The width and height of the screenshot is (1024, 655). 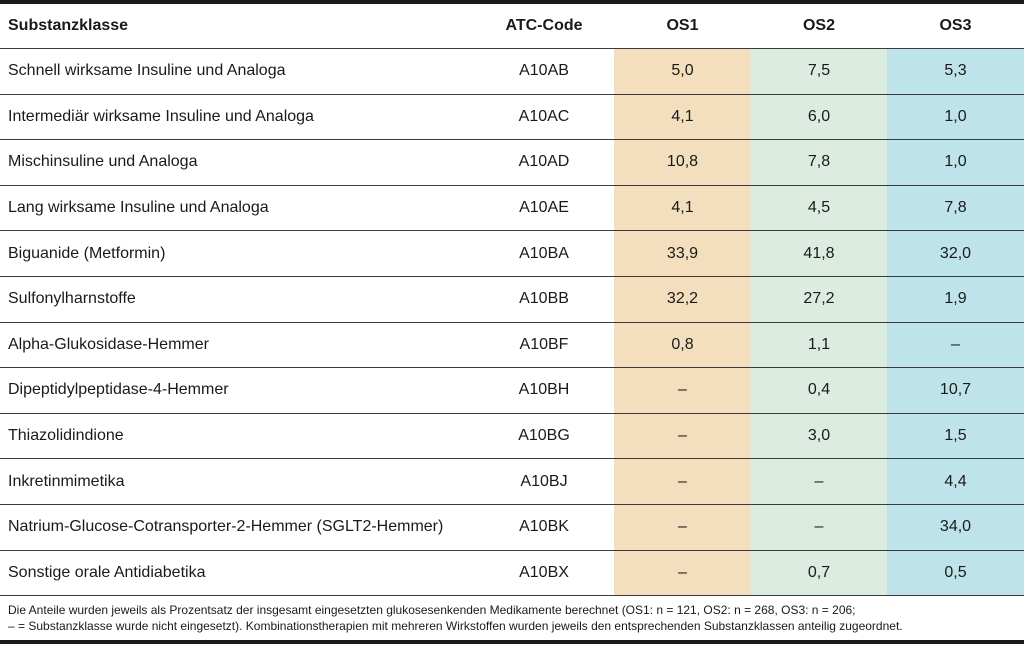 I want to click on cell-os1: 33,9, so click(x=682, y=253).